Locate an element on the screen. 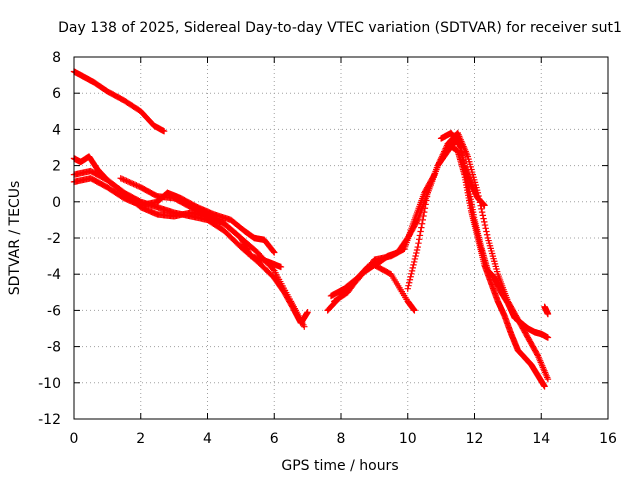 The height and width of the screenshot is (480, 640). y-tick-label: 8 is located at coordinates (56, 58).